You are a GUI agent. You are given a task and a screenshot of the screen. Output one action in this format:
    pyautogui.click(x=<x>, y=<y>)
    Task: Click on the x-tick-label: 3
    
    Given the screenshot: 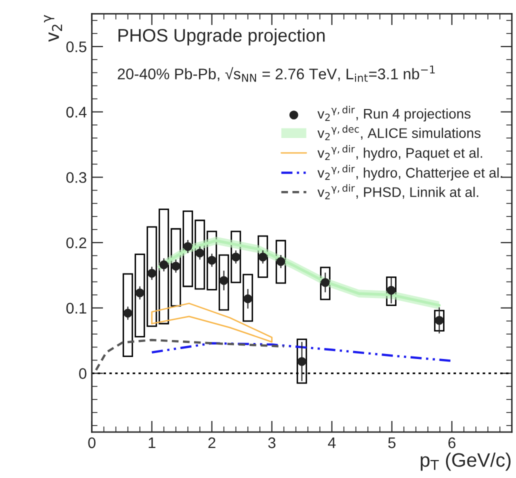 What is the action you would take?
    pyautogui.click(x=272, y=442)
    